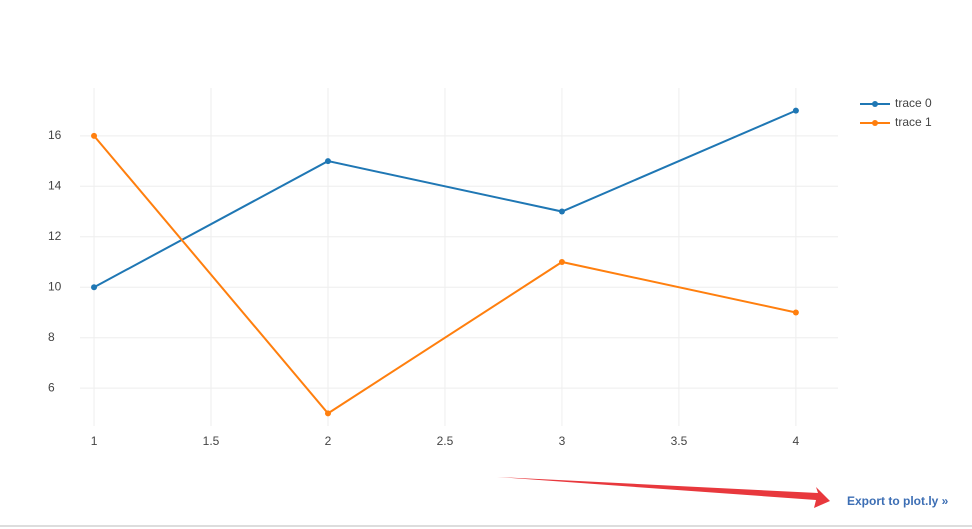  Describe the element at coordinates (94, 441) in the screenshot. I see `x-tick-label: 1` at that location.